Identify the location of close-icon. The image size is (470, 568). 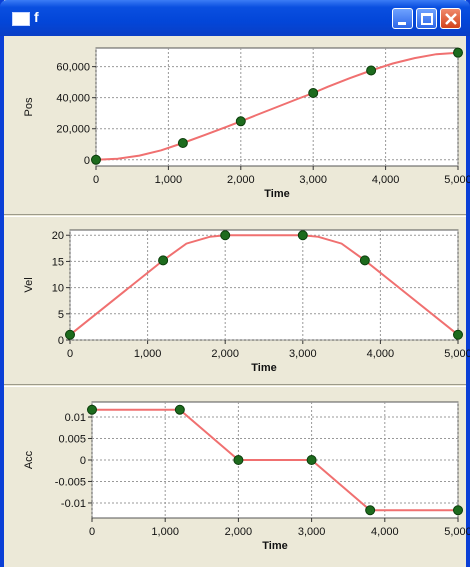
(451, 19).